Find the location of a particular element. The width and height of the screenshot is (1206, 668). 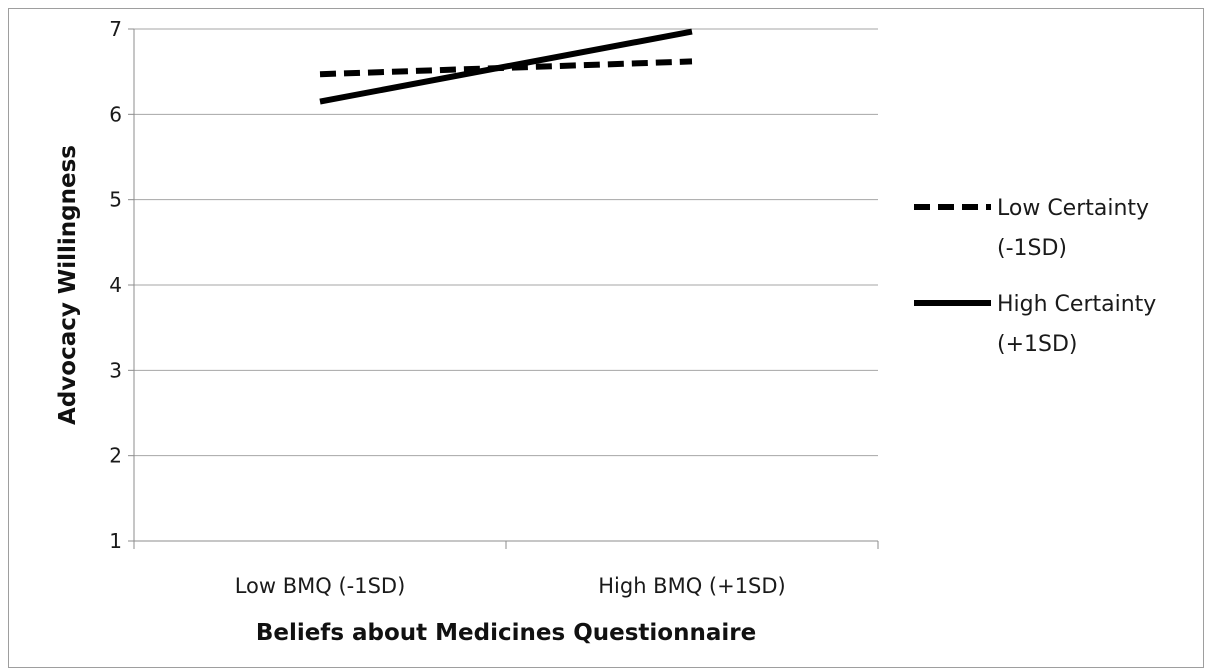

series-line-high-certainty is located at coordinates (506, 66).